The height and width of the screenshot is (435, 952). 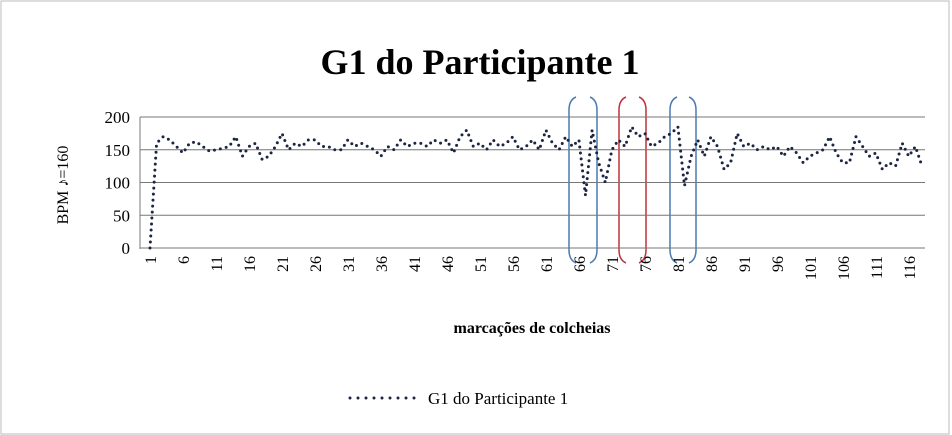 What do you see at coordinates (121, 215) in the screenshot?
I see `y-tick-label: 50` at bounding box center [121, 215].